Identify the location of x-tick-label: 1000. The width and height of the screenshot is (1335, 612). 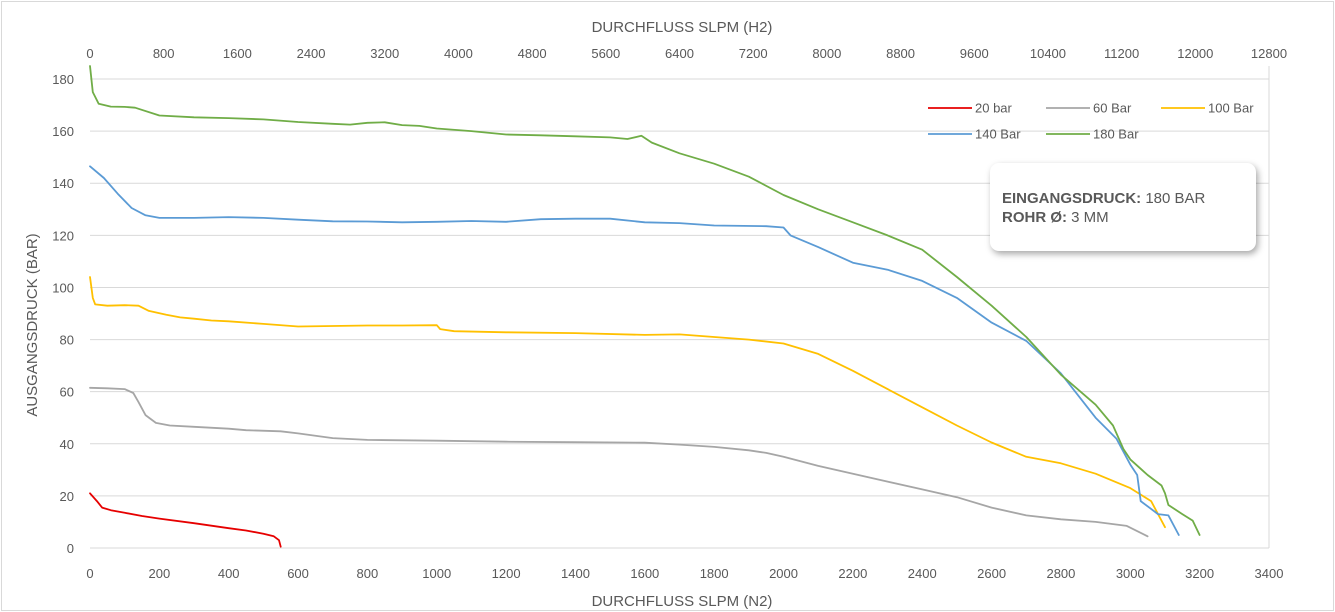
(436, 573).